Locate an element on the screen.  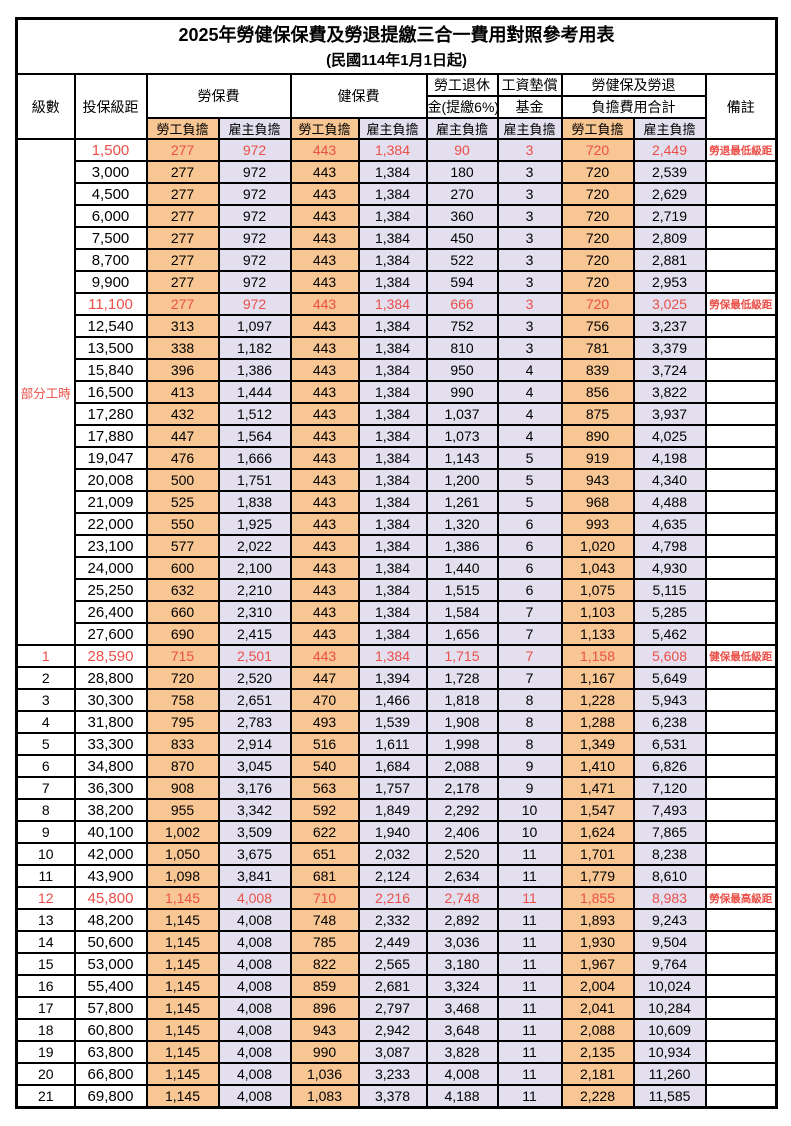
cell-tot_emp: 968 is located at coordinates (597, 502).